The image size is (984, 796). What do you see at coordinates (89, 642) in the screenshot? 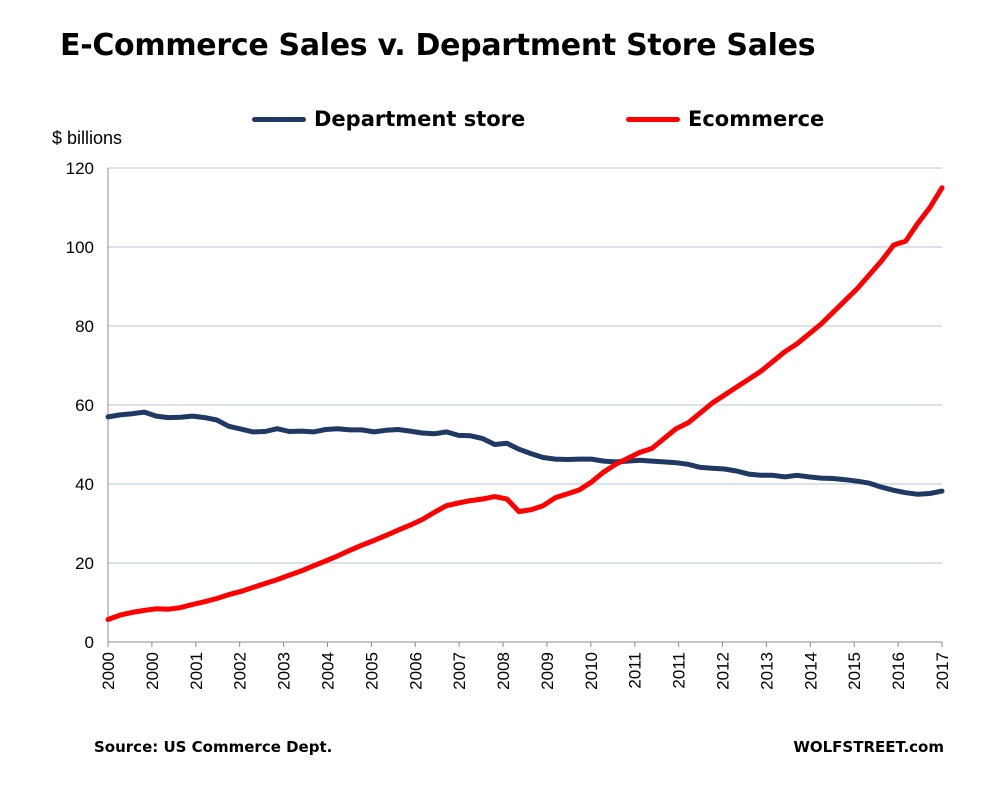
I see `y-tick-label: 0` at bounding box center [89, 642].